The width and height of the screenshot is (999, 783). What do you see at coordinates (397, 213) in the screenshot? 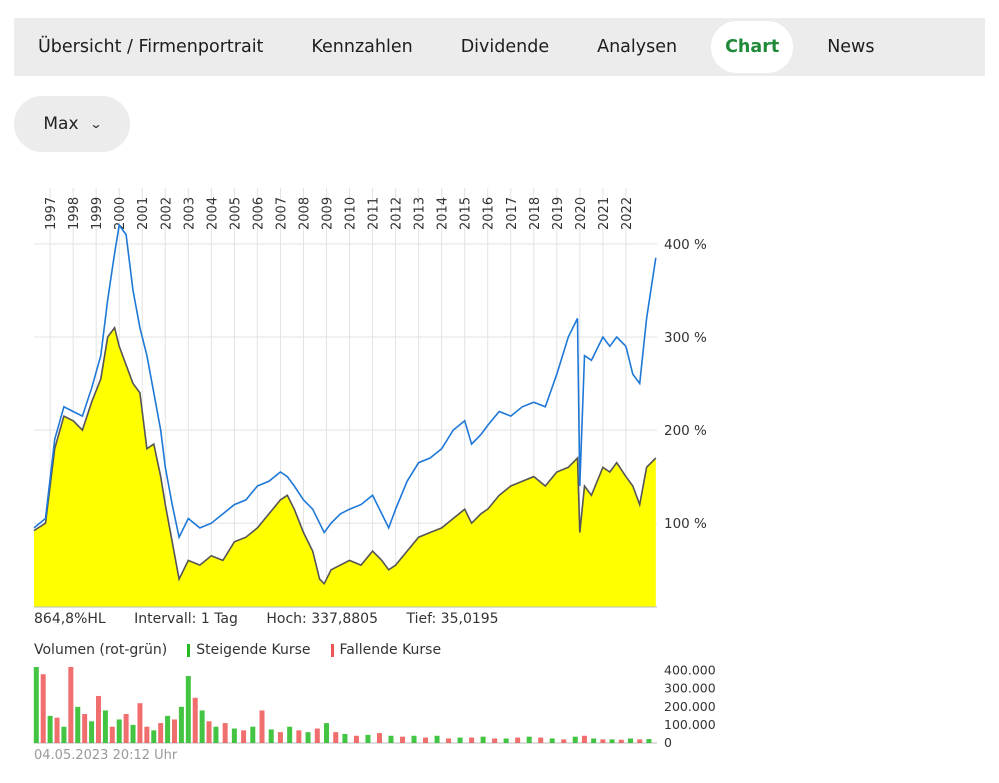
I see `x-tick-label: 2012` at bounding box center [397, 213].